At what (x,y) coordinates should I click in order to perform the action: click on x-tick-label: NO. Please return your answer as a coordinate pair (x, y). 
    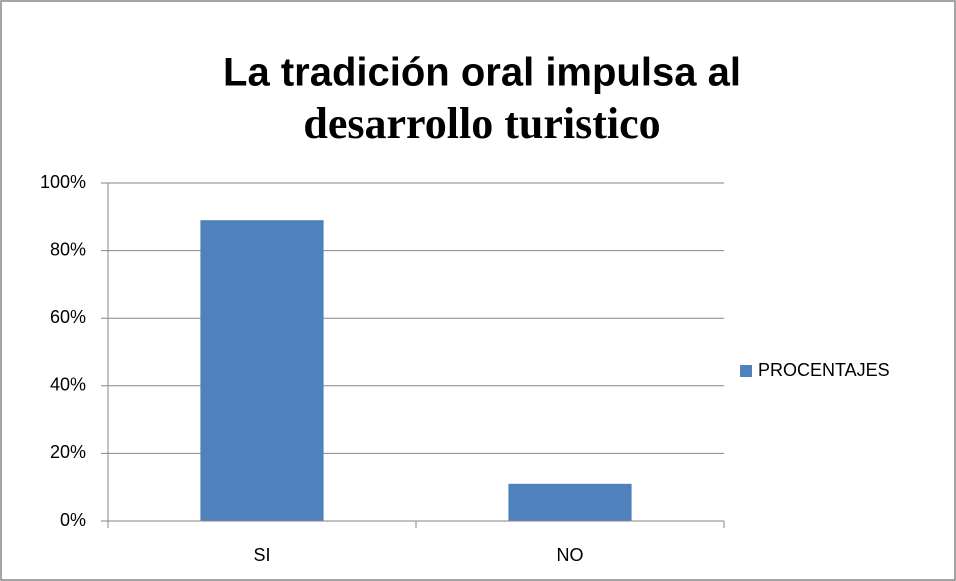
    Looking at the image, I should click on (570, 555).